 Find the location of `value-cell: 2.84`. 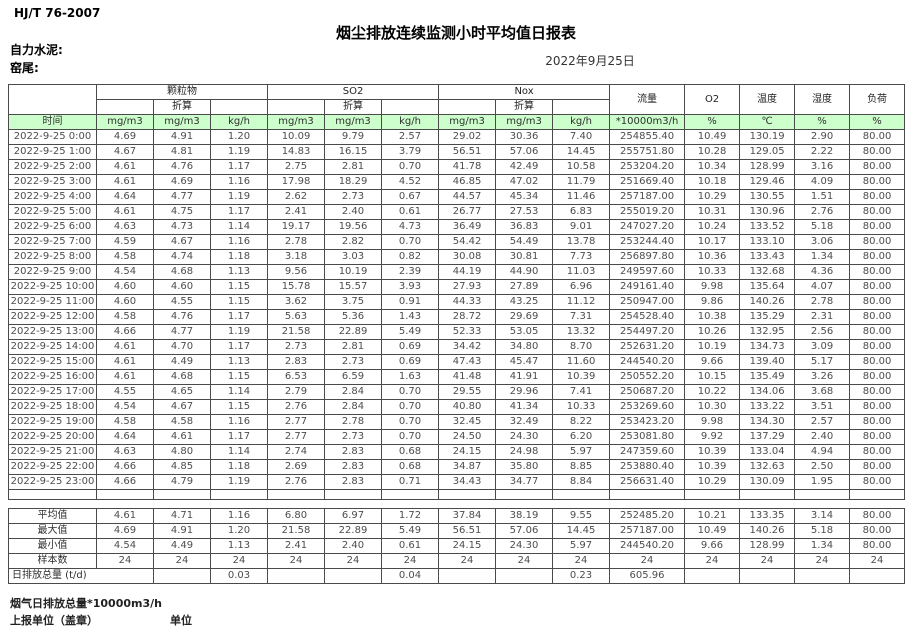

value-cell: 2.84 is located at coordinates (353, 407).